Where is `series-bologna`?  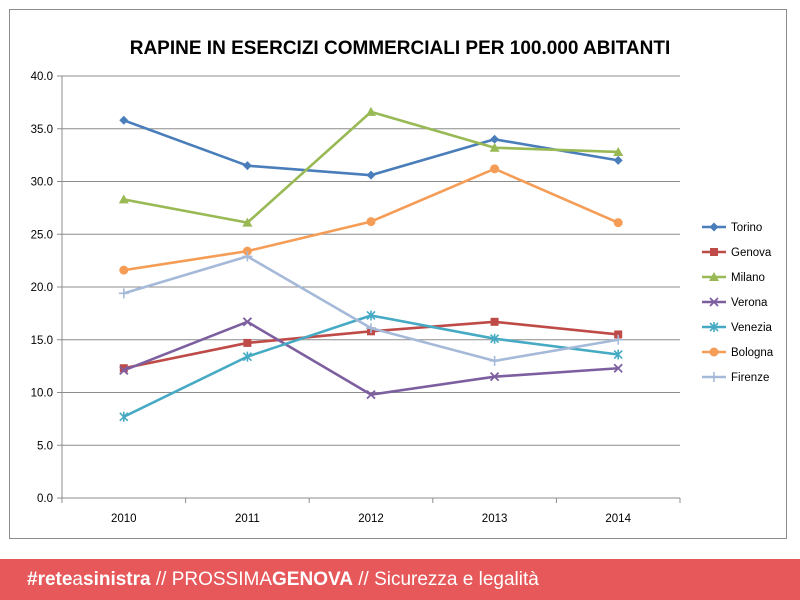 series-bologna is located at coordinates (371, 219).